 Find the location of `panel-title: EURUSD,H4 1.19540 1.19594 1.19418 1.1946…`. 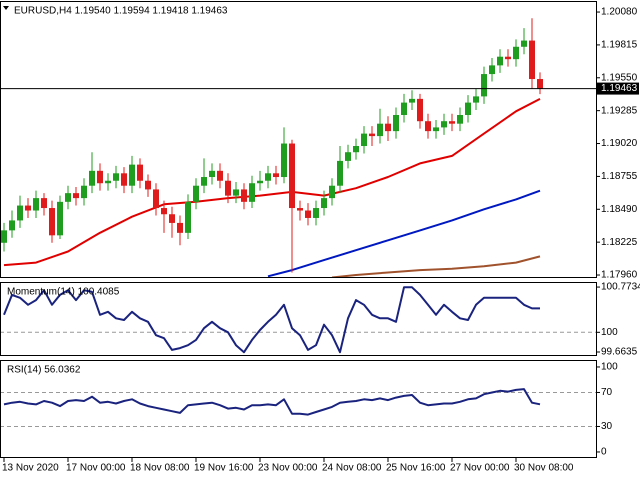

panel-title: EURUSD,H4 1.19540 1.19594 1.19418 1.1946… is located at coordinates (121, 11).